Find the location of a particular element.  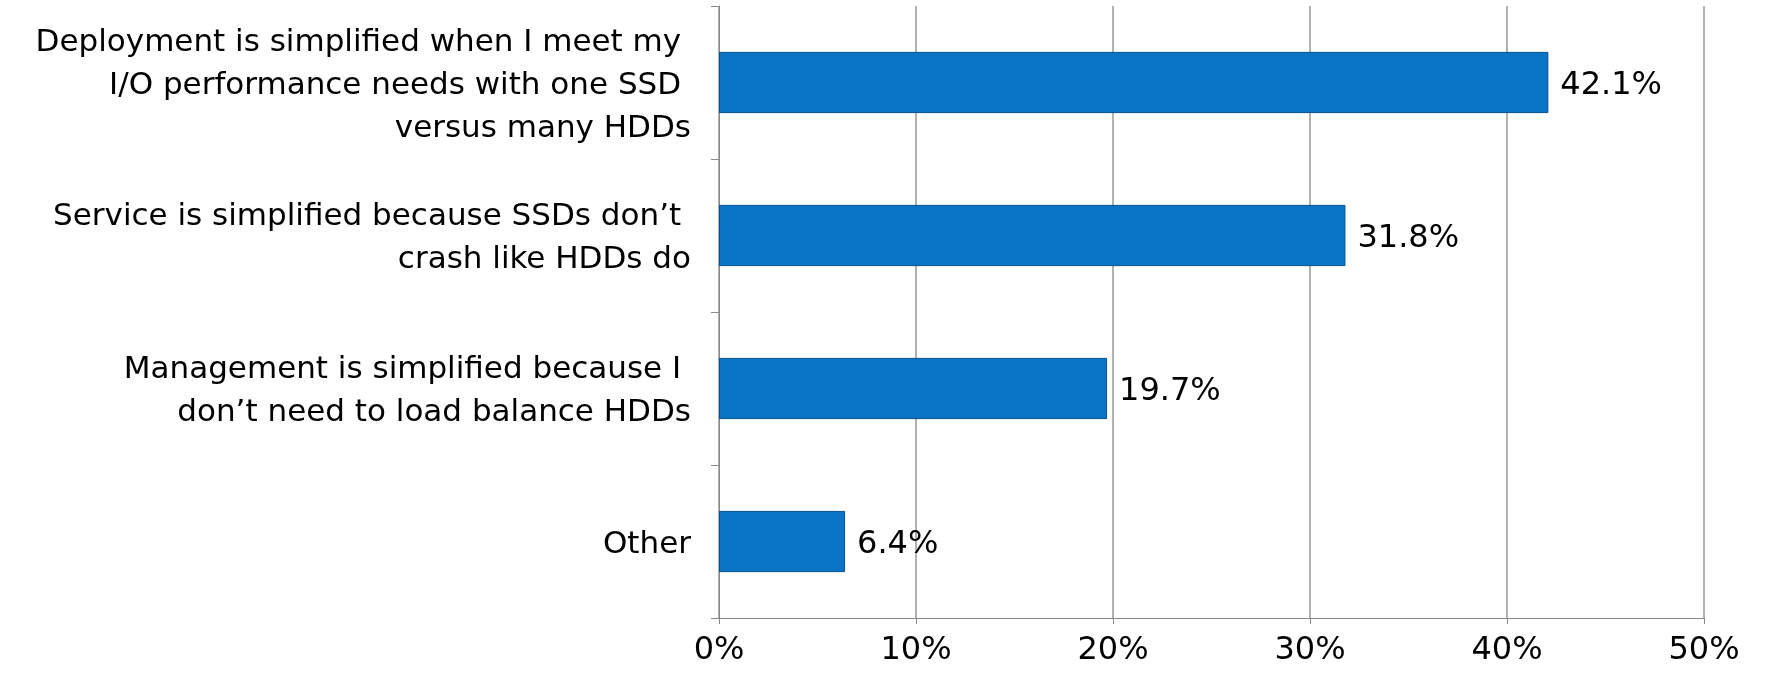

data-label: 6.4% is located at coordinates (898, 541).